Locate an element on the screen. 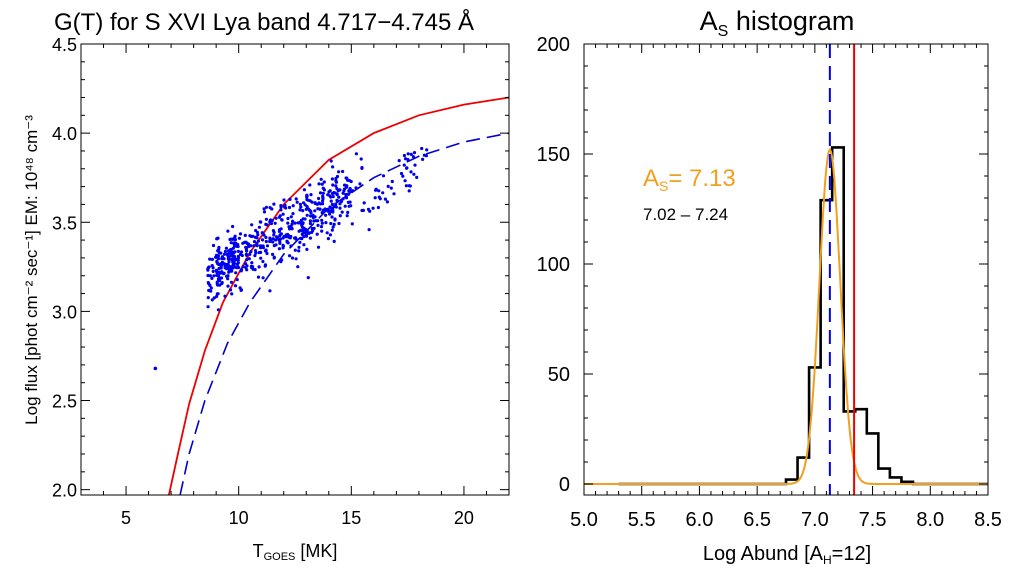 The width and height of the screenshot is (1012, 572). right-x-tick-label: 7.0 is located at coordinates (815, 520).